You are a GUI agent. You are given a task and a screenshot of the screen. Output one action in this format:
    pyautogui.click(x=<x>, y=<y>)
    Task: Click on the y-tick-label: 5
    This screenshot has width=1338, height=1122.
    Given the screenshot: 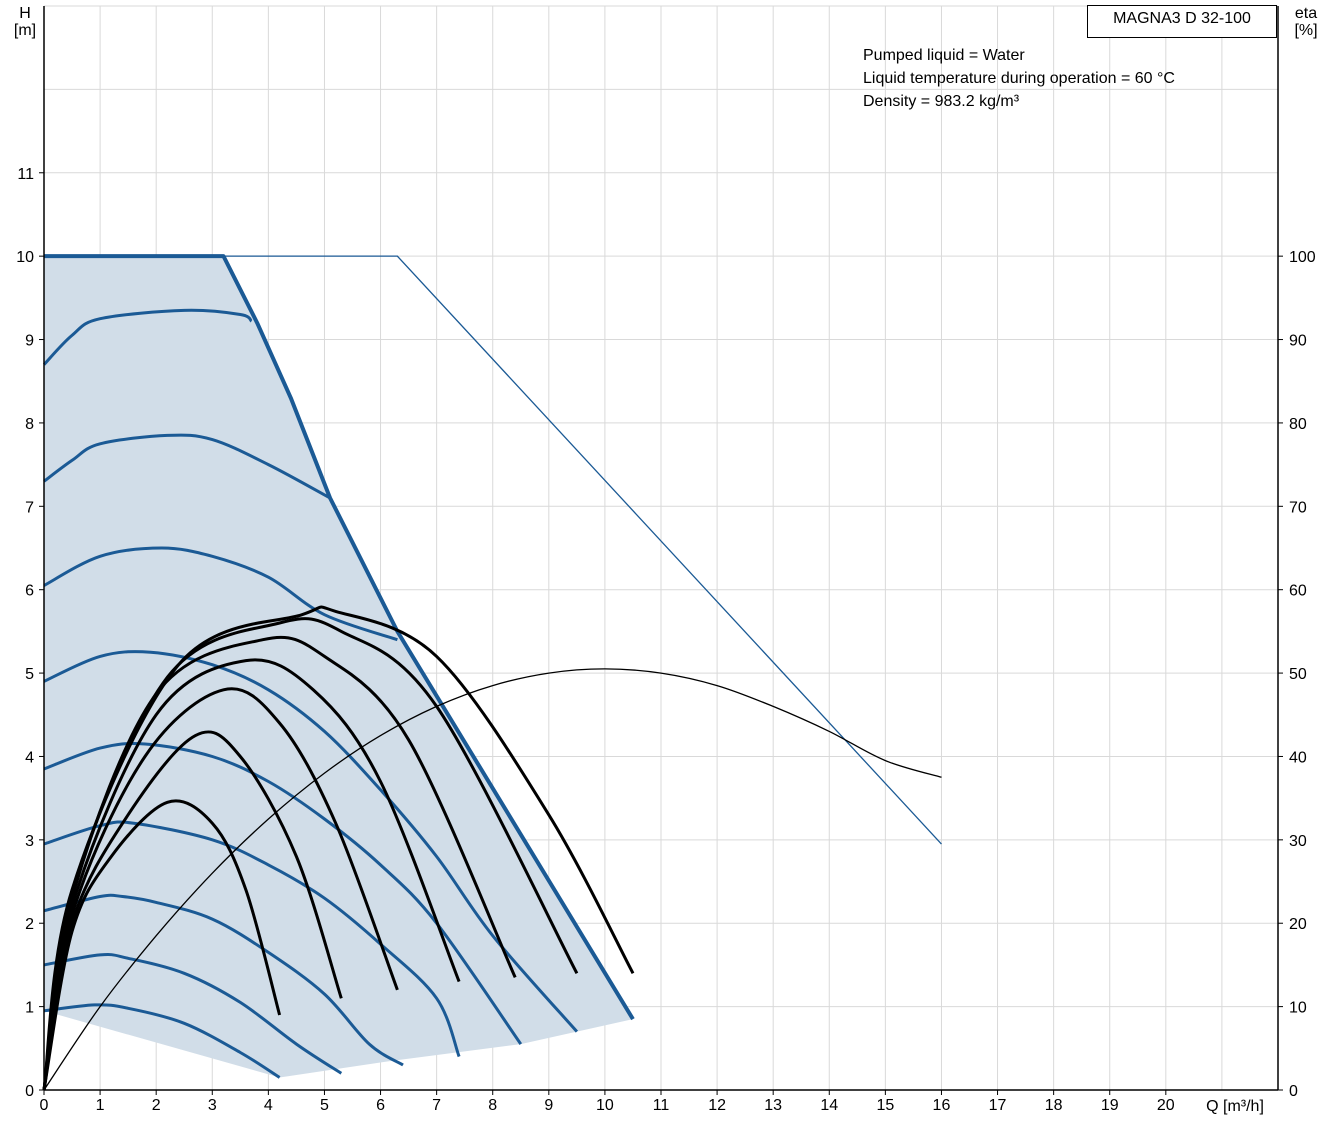 What is the action you would take?
    pyautogui.click(x=29, y=674)
    